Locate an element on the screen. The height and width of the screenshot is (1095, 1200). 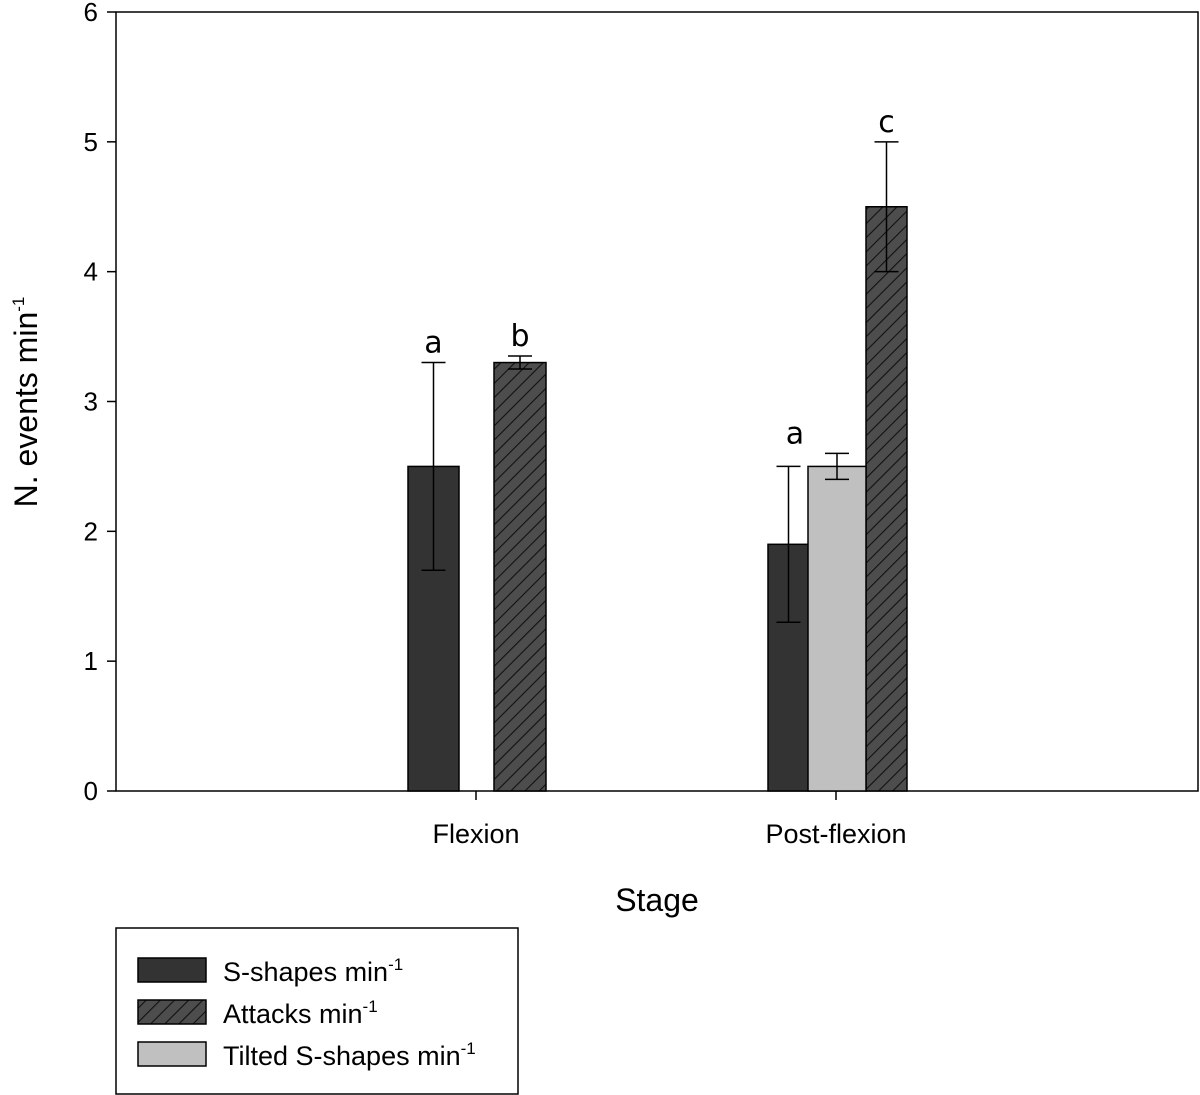
y-axis-title: N. events min-1 is located at coordinates (26, 402).